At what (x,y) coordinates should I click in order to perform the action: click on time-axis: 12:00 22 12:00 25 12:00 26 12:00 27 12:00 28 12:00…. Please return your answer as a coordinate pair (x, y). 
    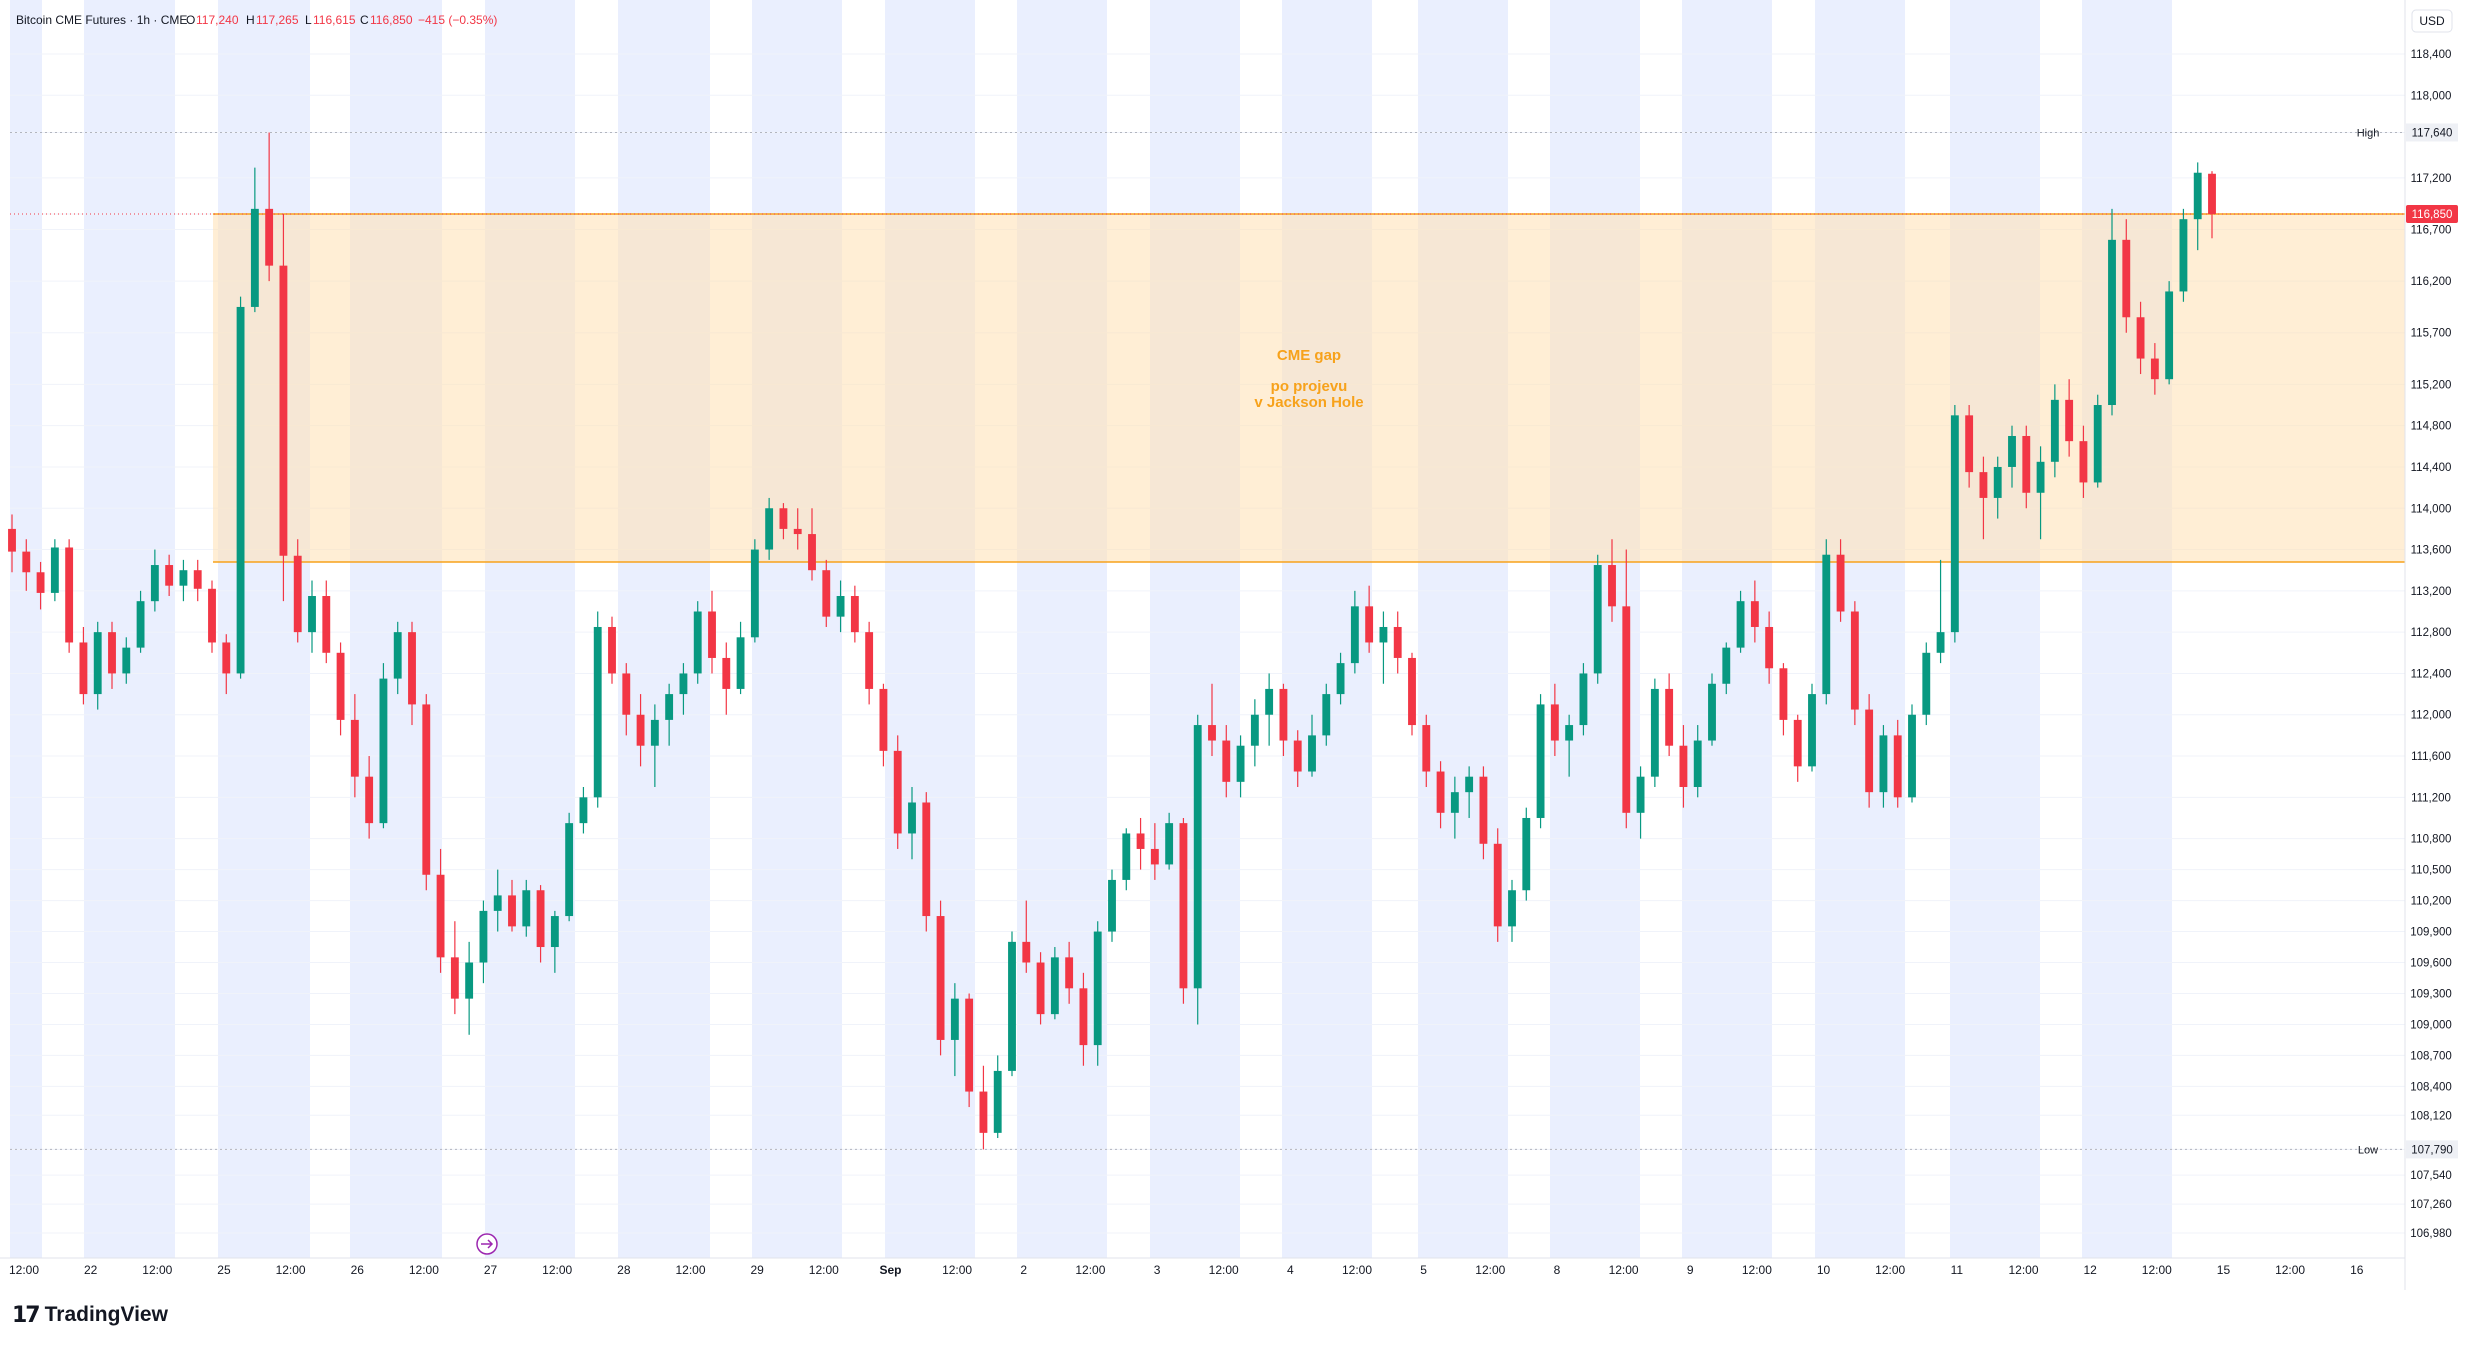
    Looking at the image, I should click on (1202, 1267).